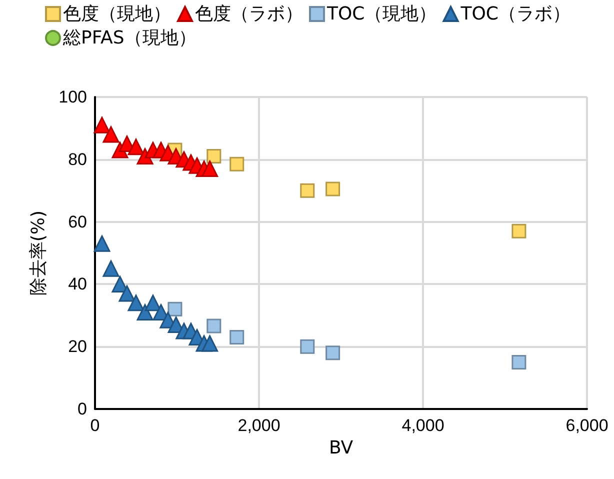 The height and width of the screenshot is (479, 614). What do you see at coordinates (341, 448) in the screenshot?
I see `x-axis-title: BV` at bounding box center [341, 448].